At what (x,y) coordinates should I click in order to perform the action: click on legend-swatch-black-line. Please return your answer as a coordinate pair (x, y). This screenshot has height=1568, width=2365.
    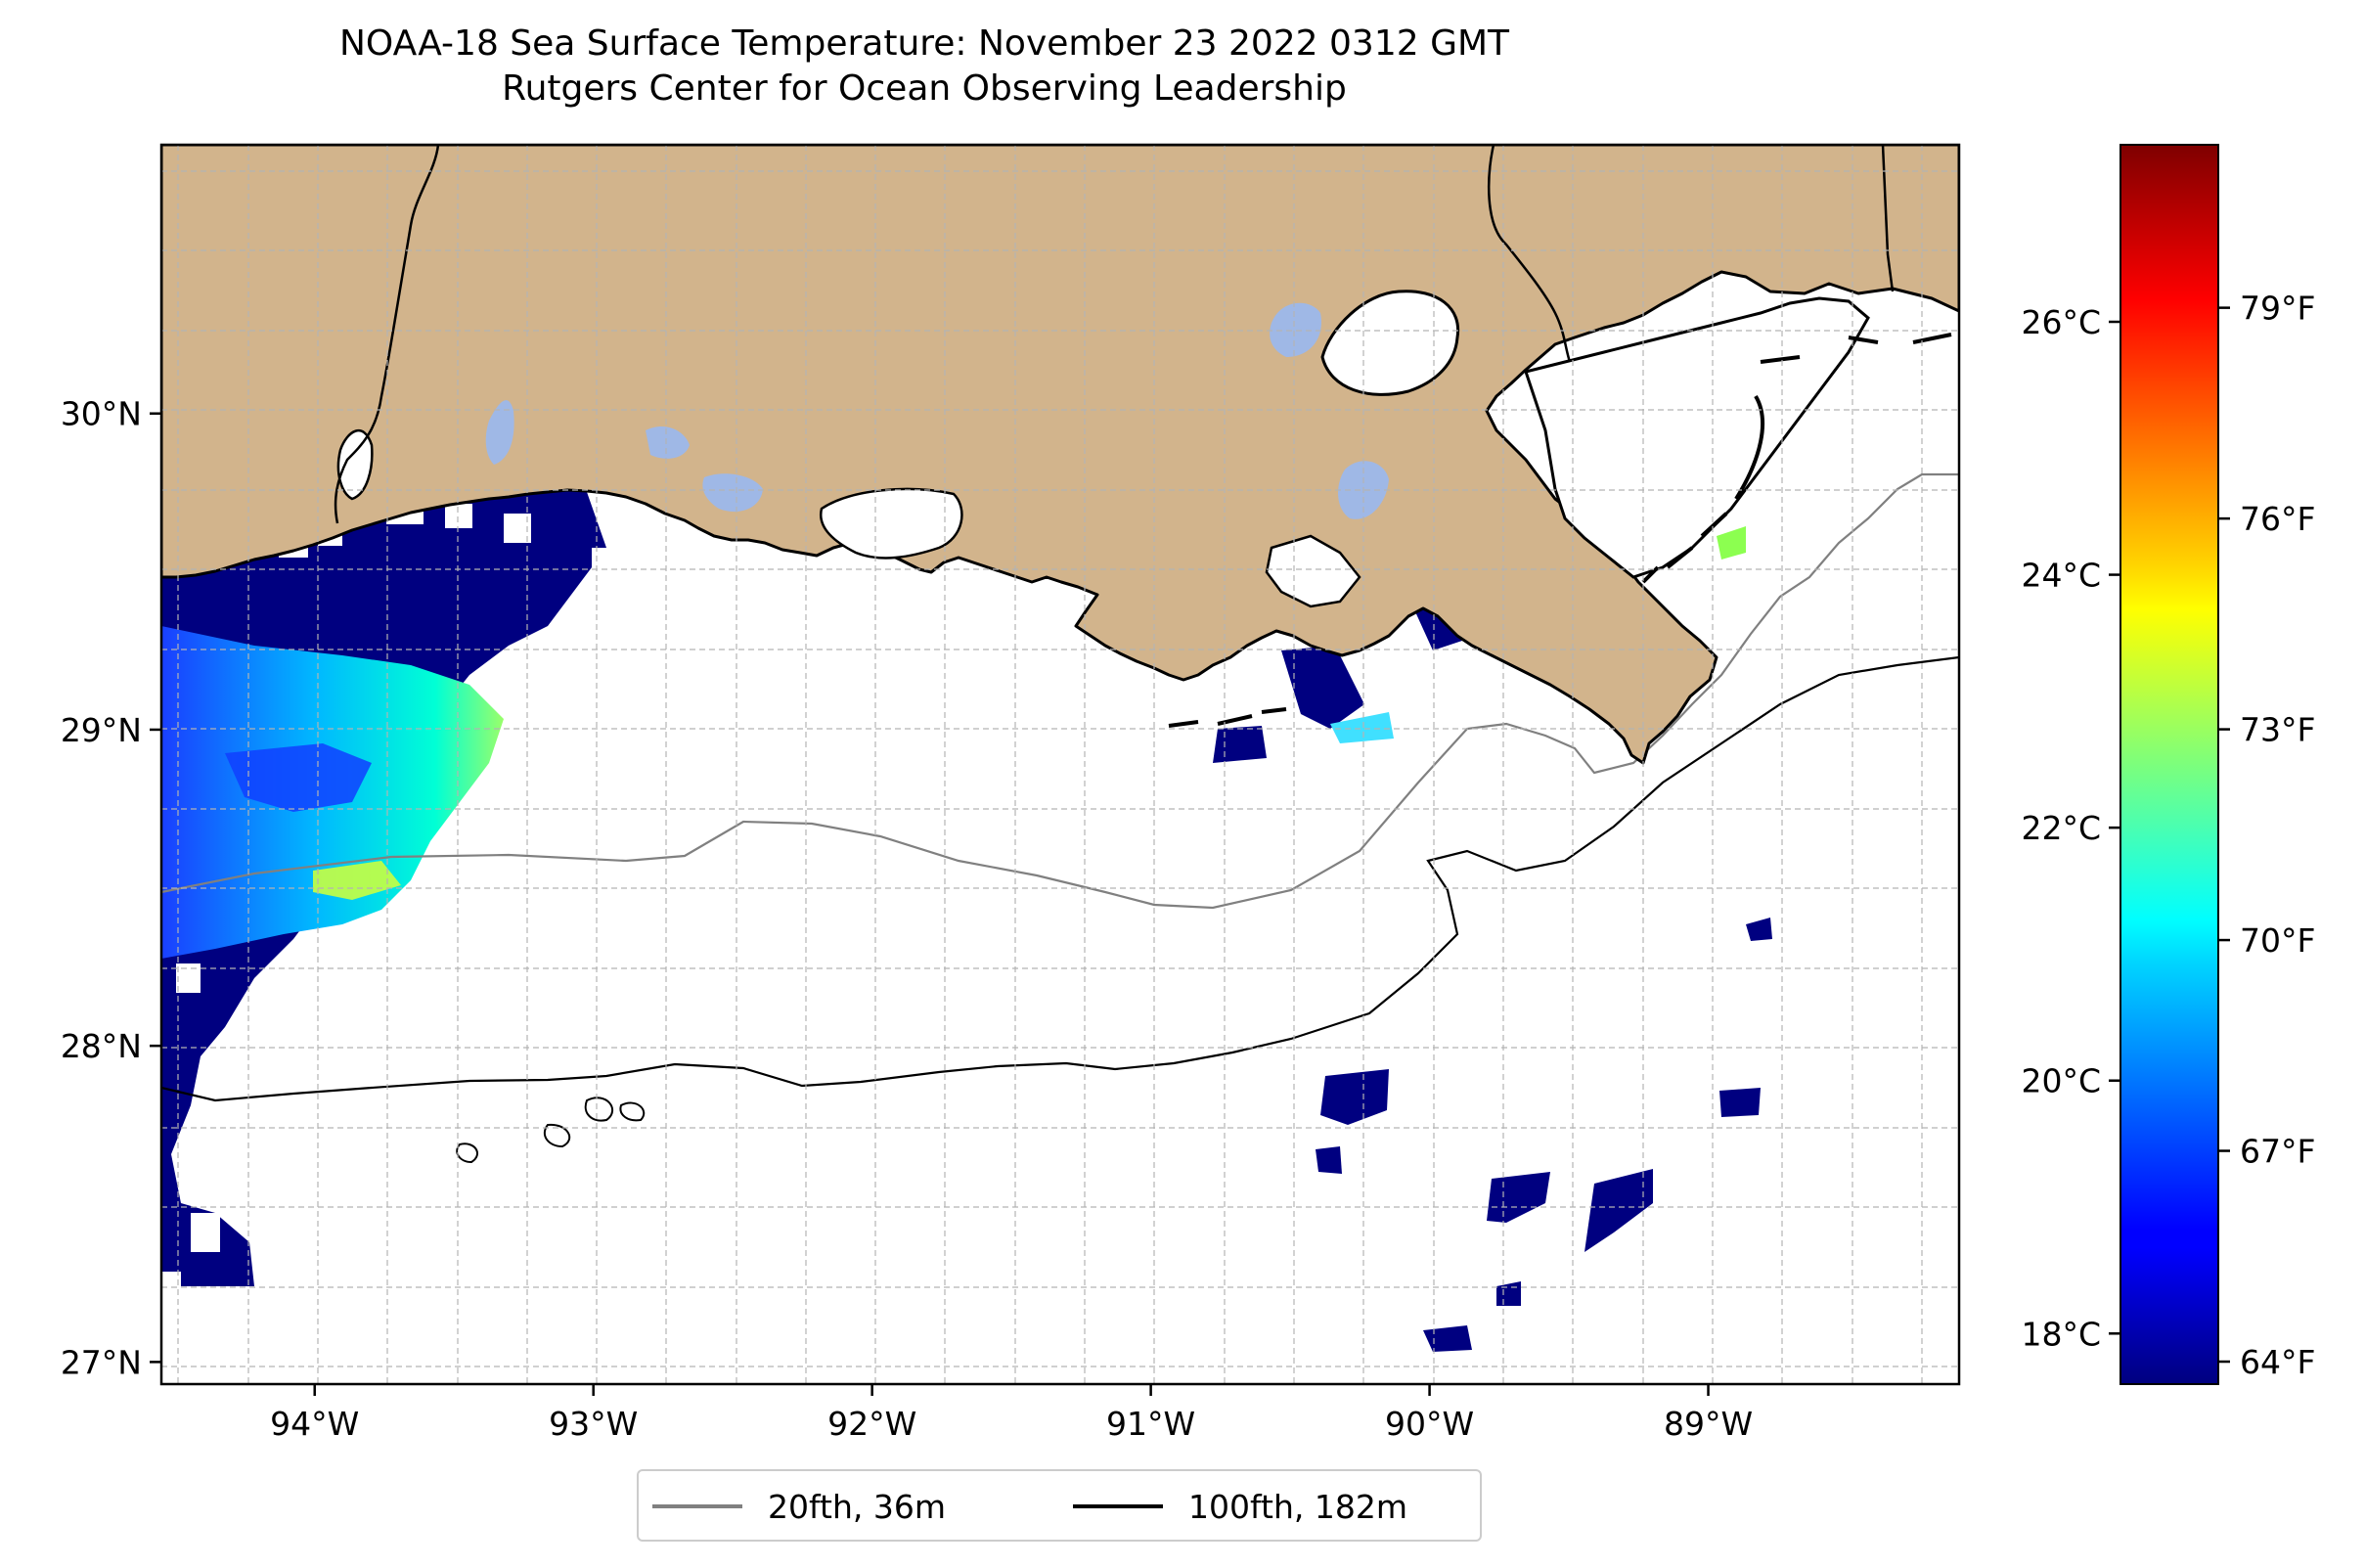
    Looking at the image, I should click on (1118, 1506).